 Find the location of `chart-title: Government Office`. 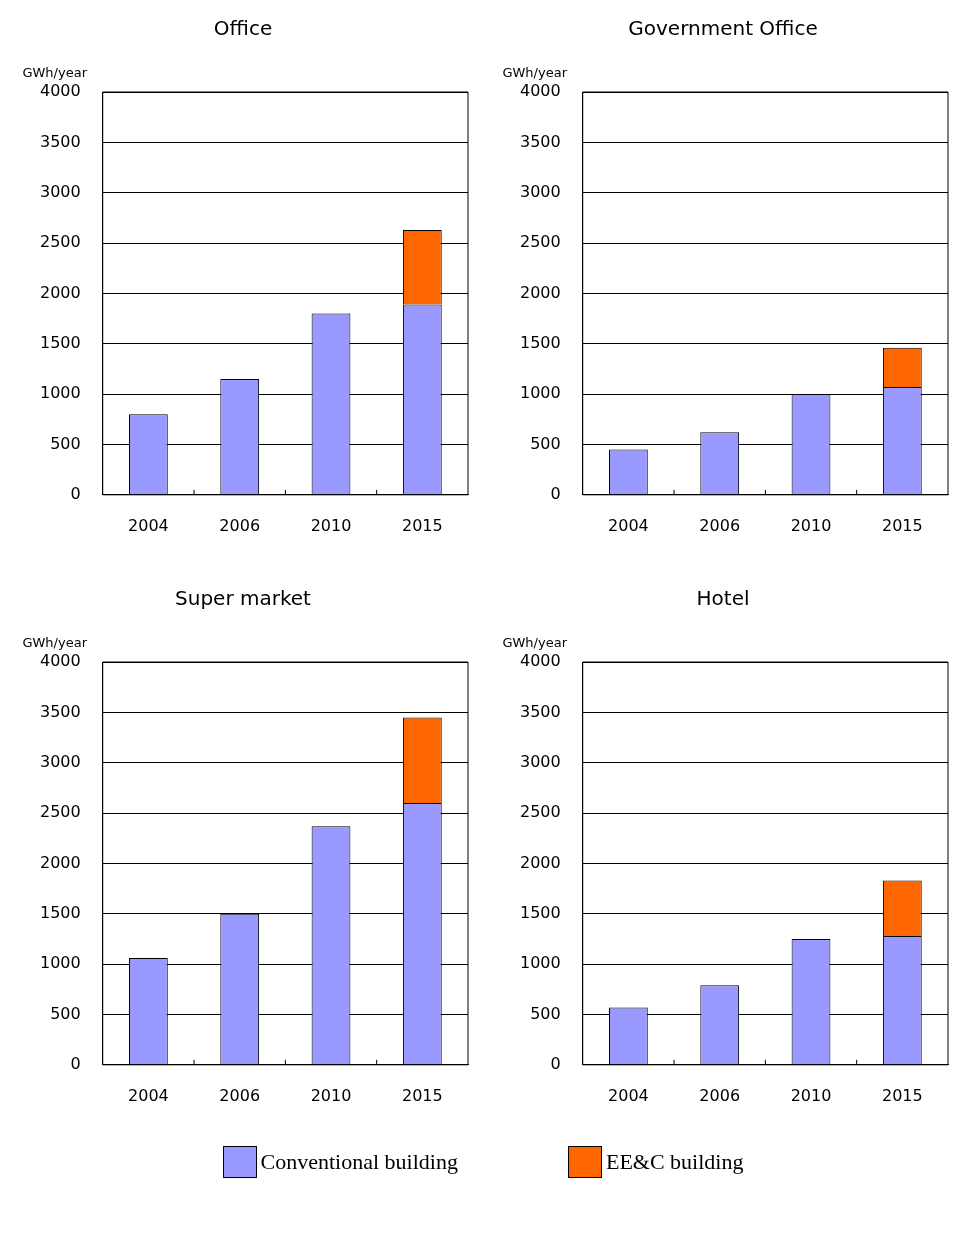

chart-title: Government Office is located at coordinates (723, 28).